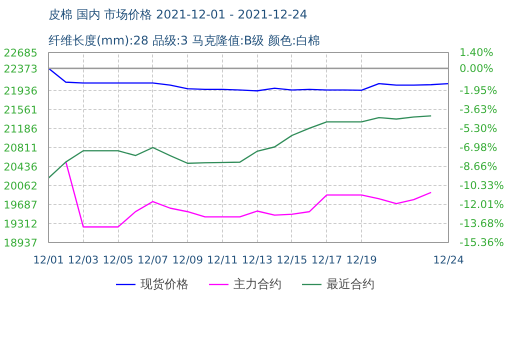 The image size is (520, 350). I want to click on y-tick-label: 21561, so click(21, 109).